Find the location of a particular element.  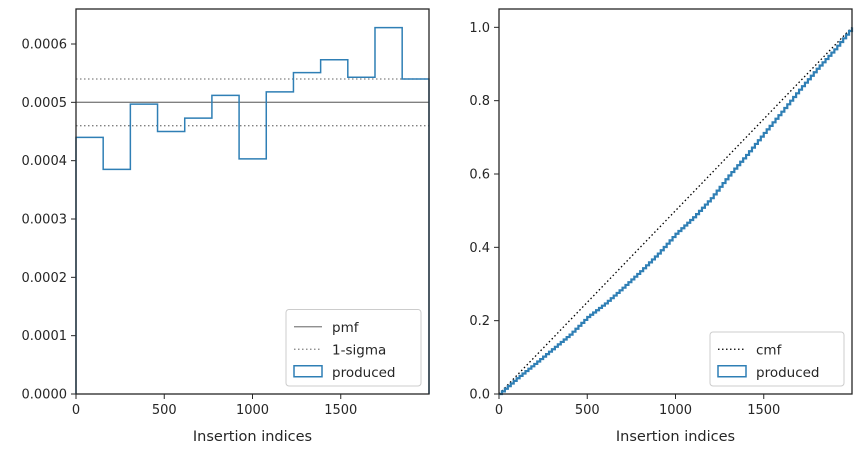

y-tick-label: 0.0002 is located at coordinates (45, 278).